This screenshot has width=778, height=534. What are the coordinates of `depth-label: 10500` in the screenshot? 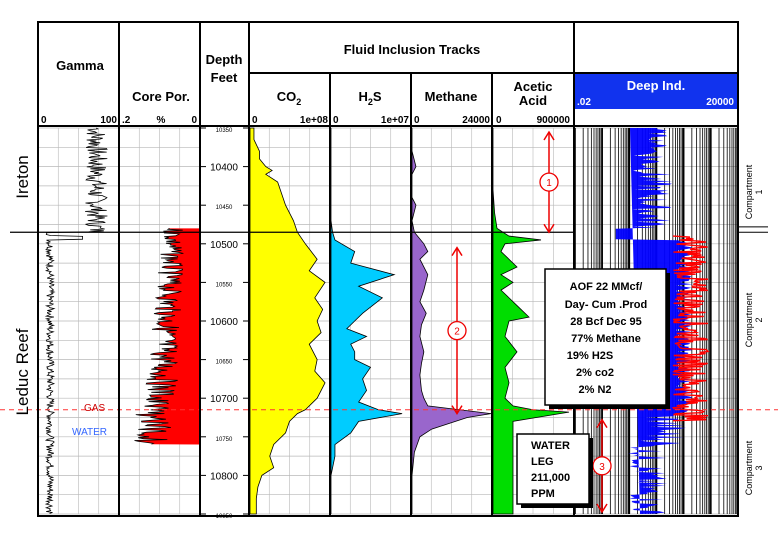 It's located at (224, 245).